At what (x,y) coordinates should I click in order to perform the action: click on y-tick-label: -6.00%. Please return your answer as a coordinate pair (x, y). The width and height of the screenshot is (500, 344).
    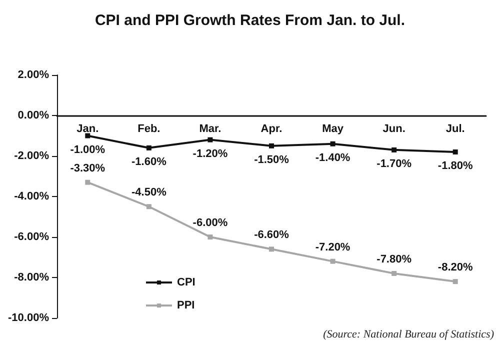
    Looking at the image, I should click on (32, 237).